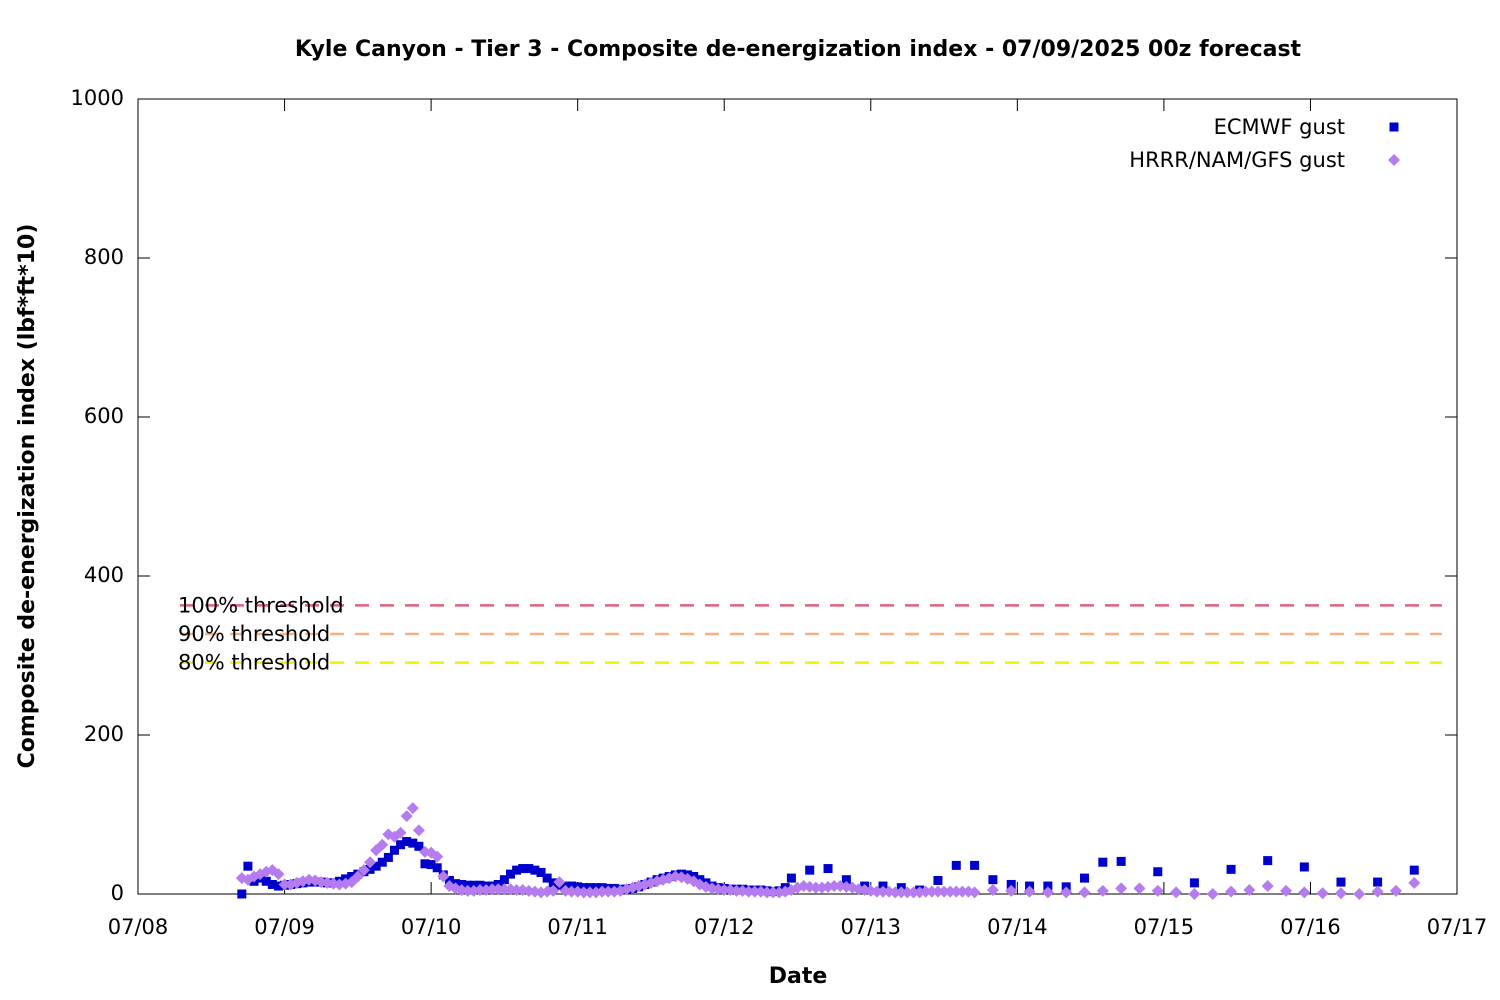 The image size is (1500, 1000). Describe the element at coordinates (1237, 160) in the screenshot. I see `legend-label: HRRR/NAM/GFS gust` at that location.